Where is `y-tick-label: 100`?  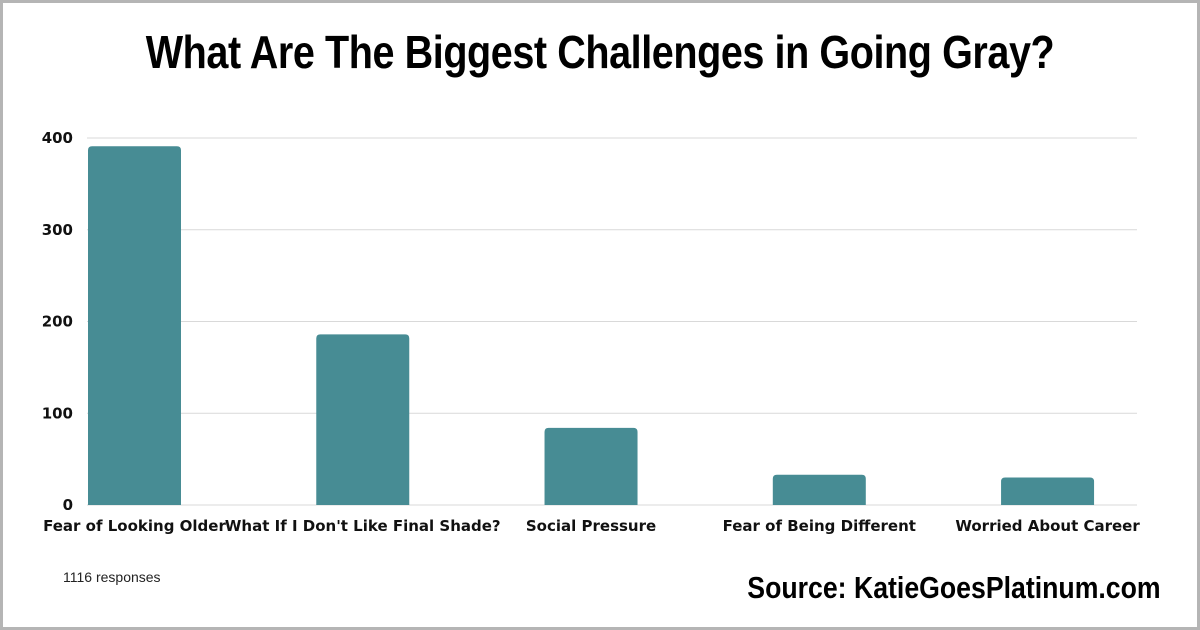
y-tick-label: 100 is located at coordinates (57, 413).